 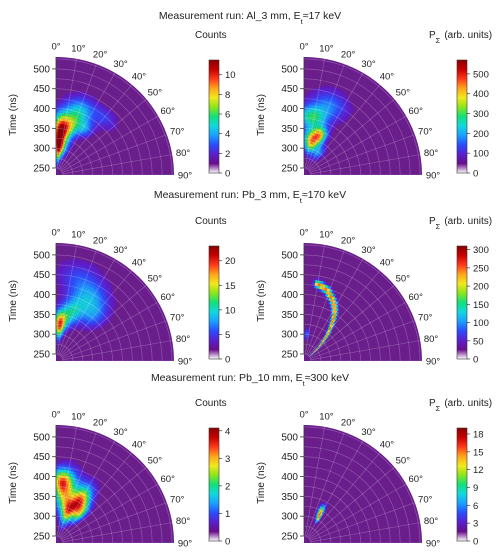 I want to click on polar-background, so click(x=363, y=302).